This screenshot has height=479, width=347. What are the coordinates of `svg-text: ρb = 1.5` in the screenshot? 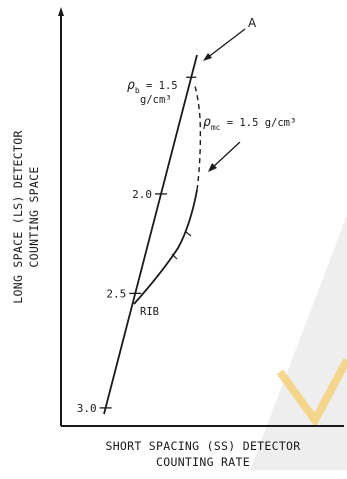 It's located at (152, 86).